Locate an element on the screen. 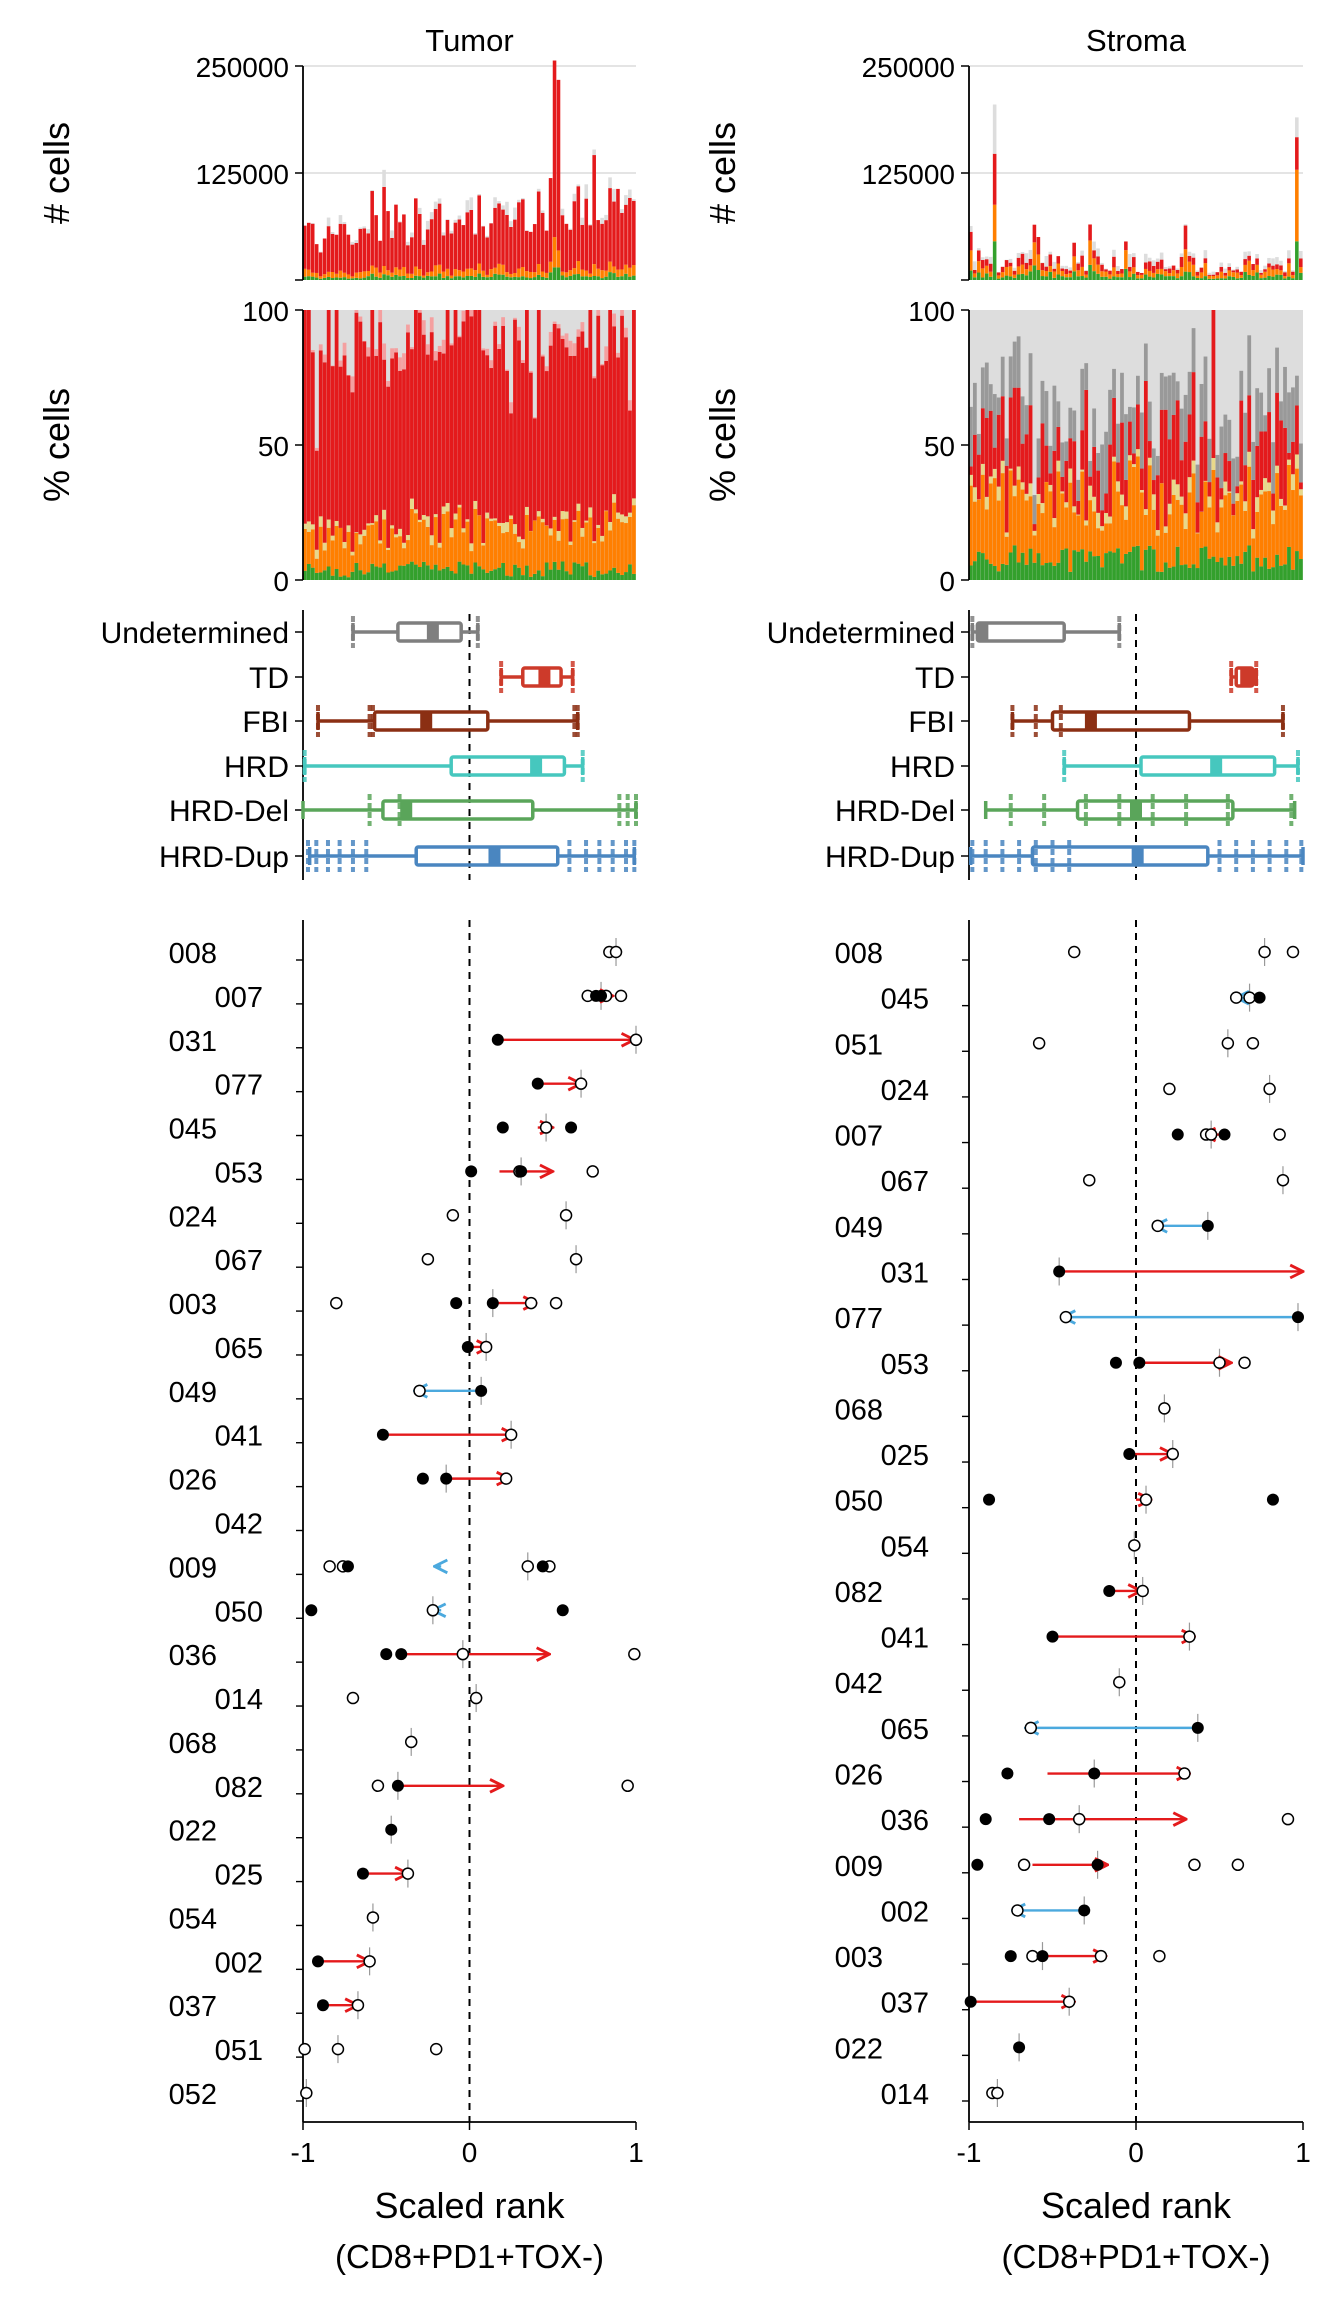 Image resolution: width=1344 pixels, height=2304 pixels. patient-label: 009 is located at coordinates (859, 1867).